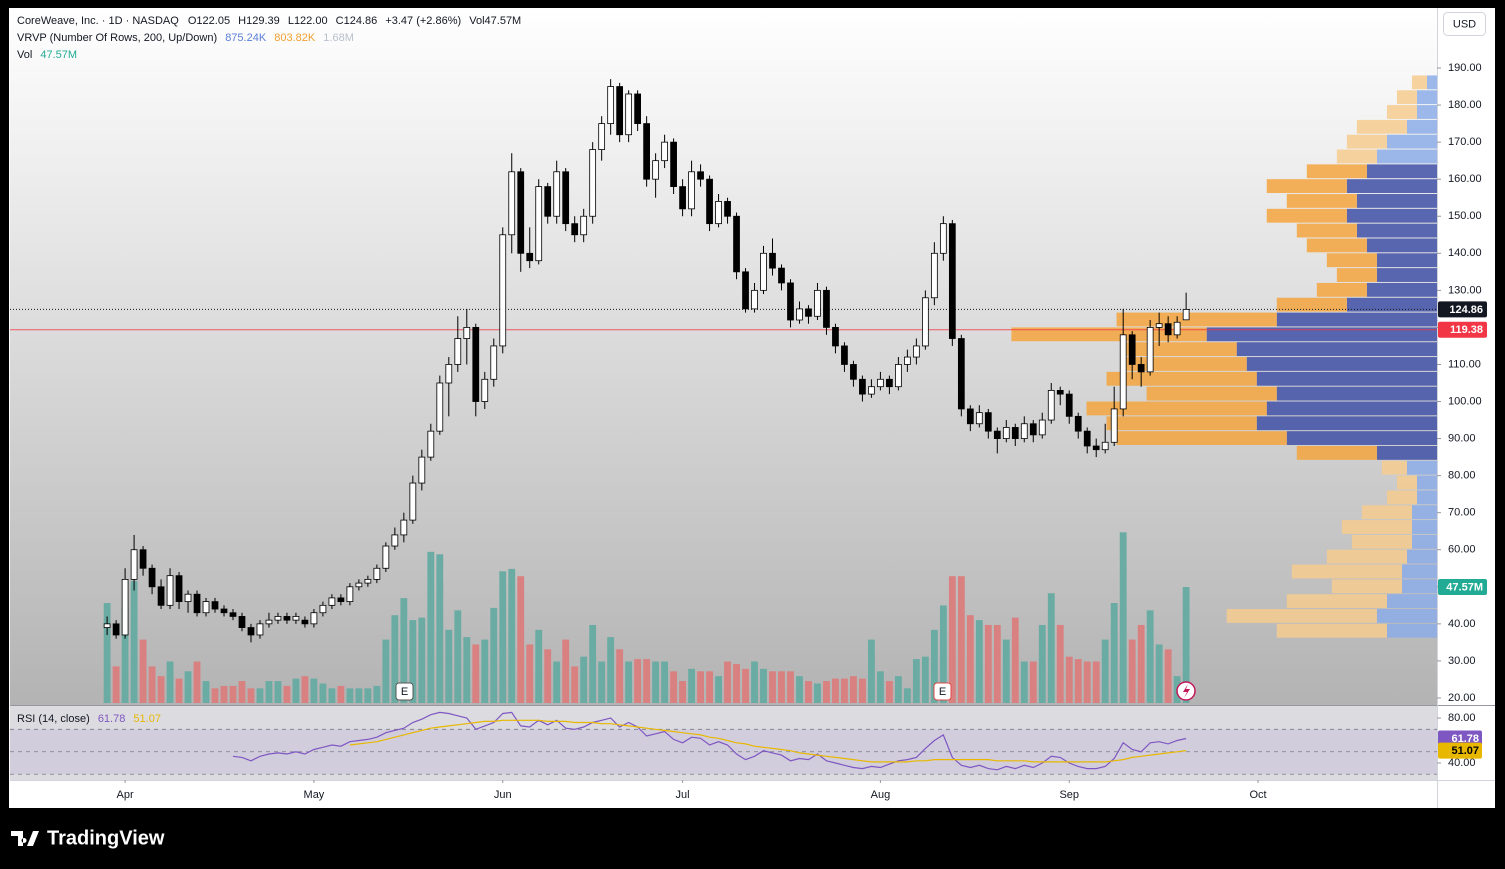  What do you see at coordinates (295, 38) in the screenshot?
I see `vrvp-down: 803.82K` at bounding box center [295, 38].